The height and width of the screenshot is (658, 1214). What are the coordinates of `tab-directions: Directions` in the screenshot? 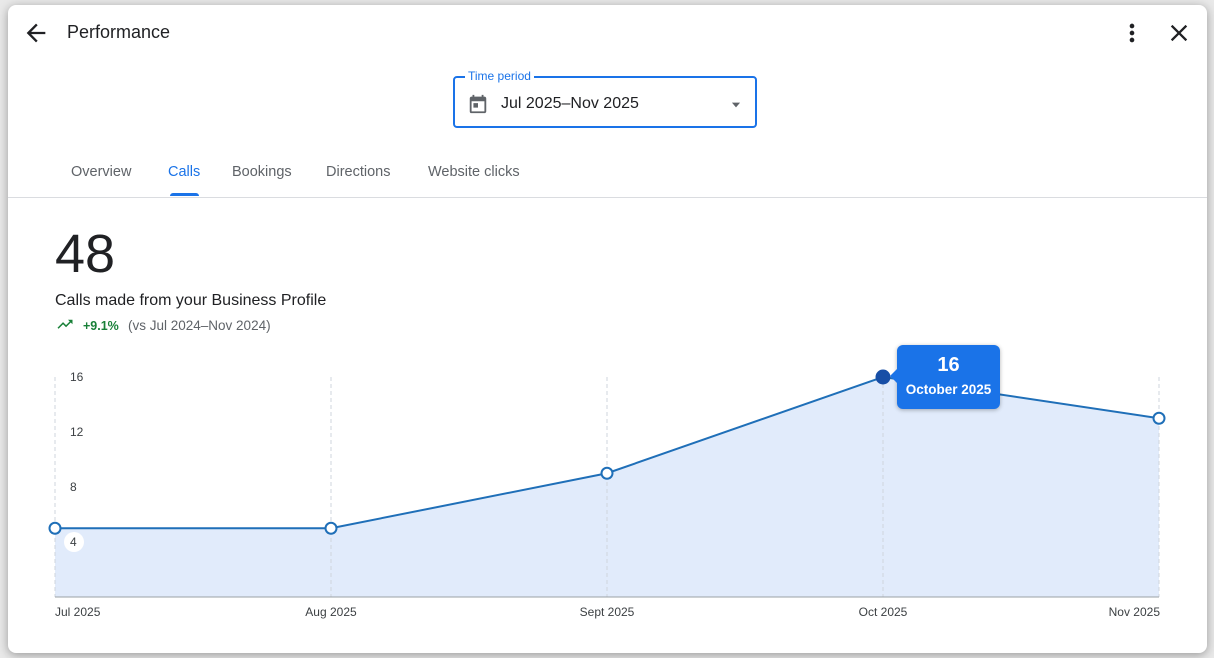 It's located at (358, 172).